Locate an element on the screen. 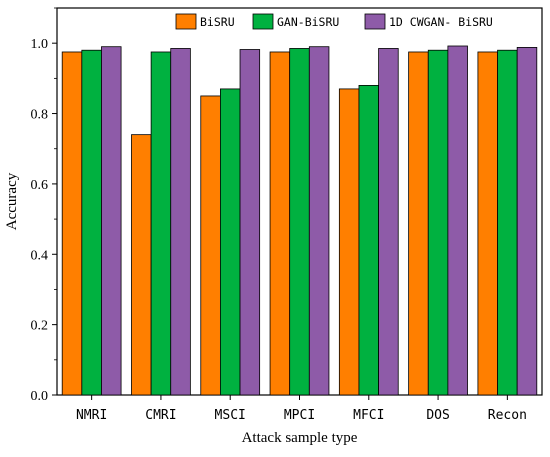  legend-swatch-bisru is located at coordinates (186, 21).